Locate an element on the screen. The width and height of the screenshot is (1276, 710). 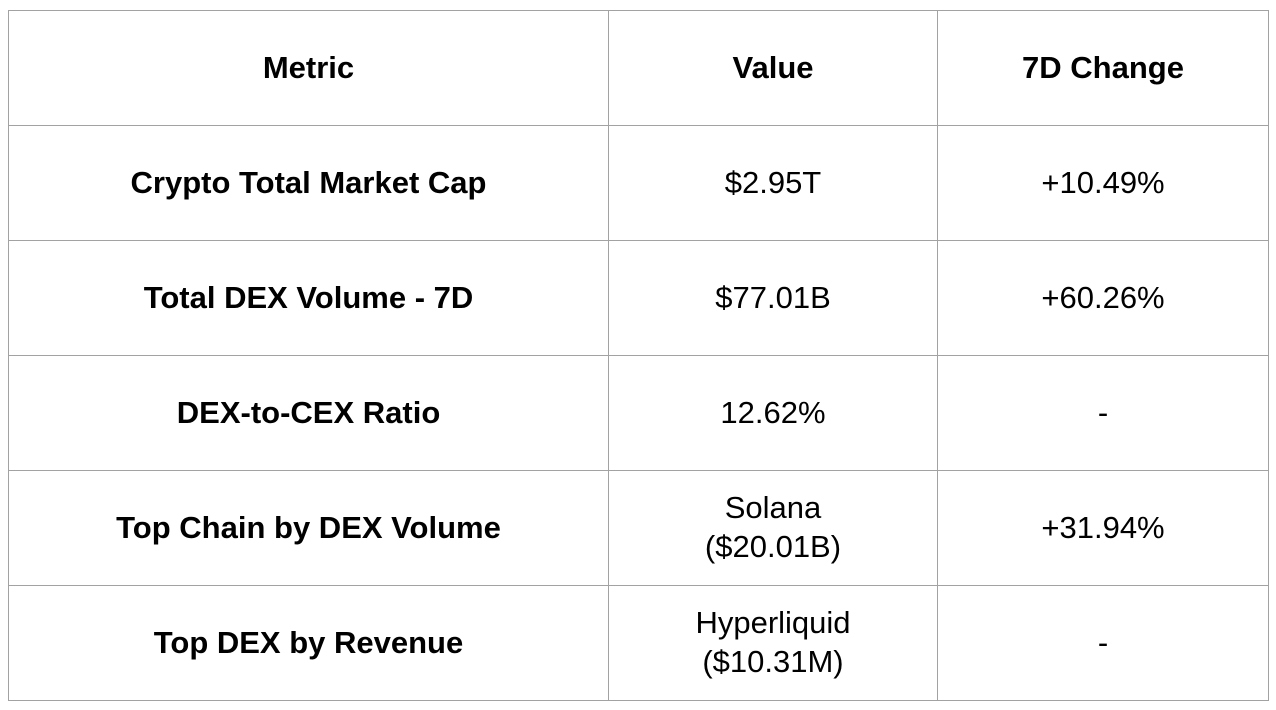
cell-change: +10.49% is located at coordinates (1103, 183).